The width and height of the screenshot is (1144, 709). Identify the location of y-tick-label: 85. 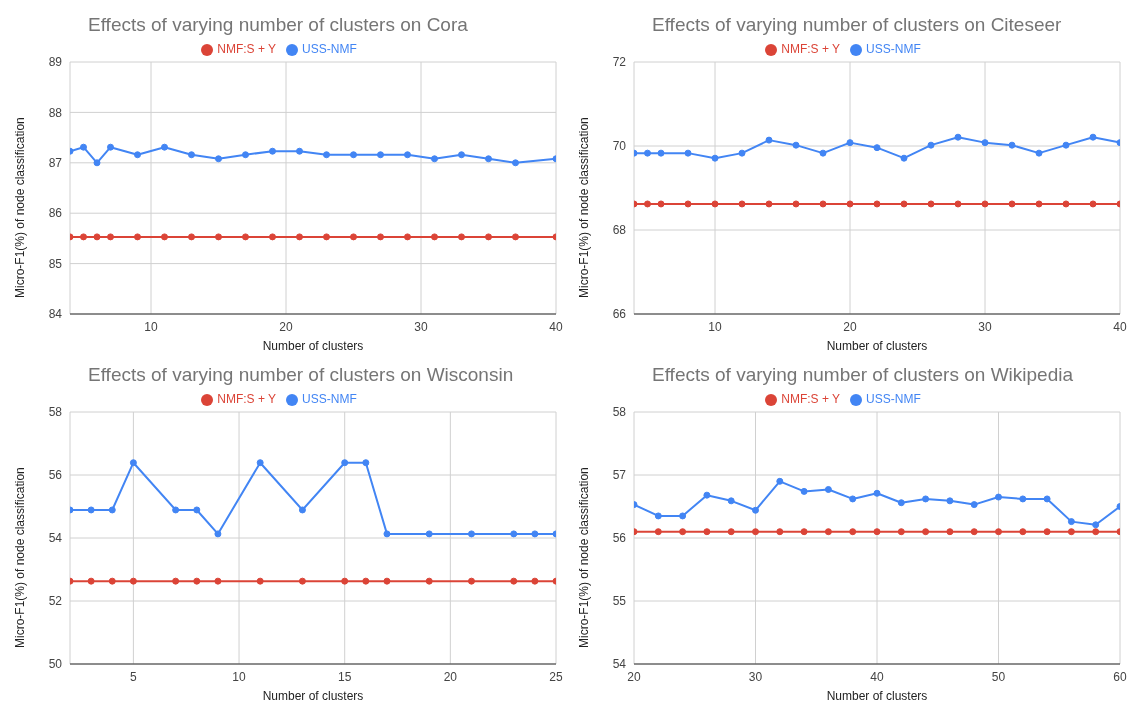
(55, 263).